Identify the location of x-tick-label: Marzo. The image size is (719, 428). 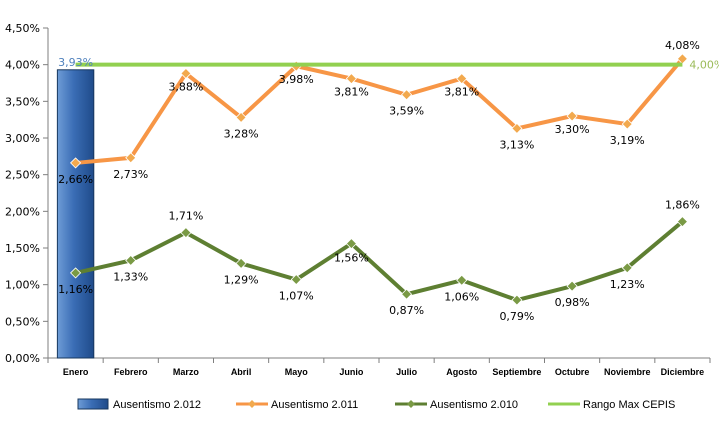
(186, 372).